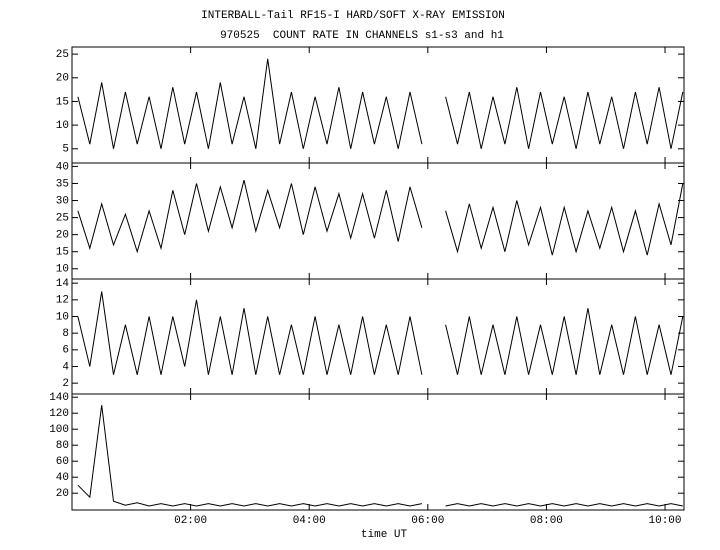 This screenshot has height=550, width=720. I want to click on x-axis-label: time UT, so click(384, 535).